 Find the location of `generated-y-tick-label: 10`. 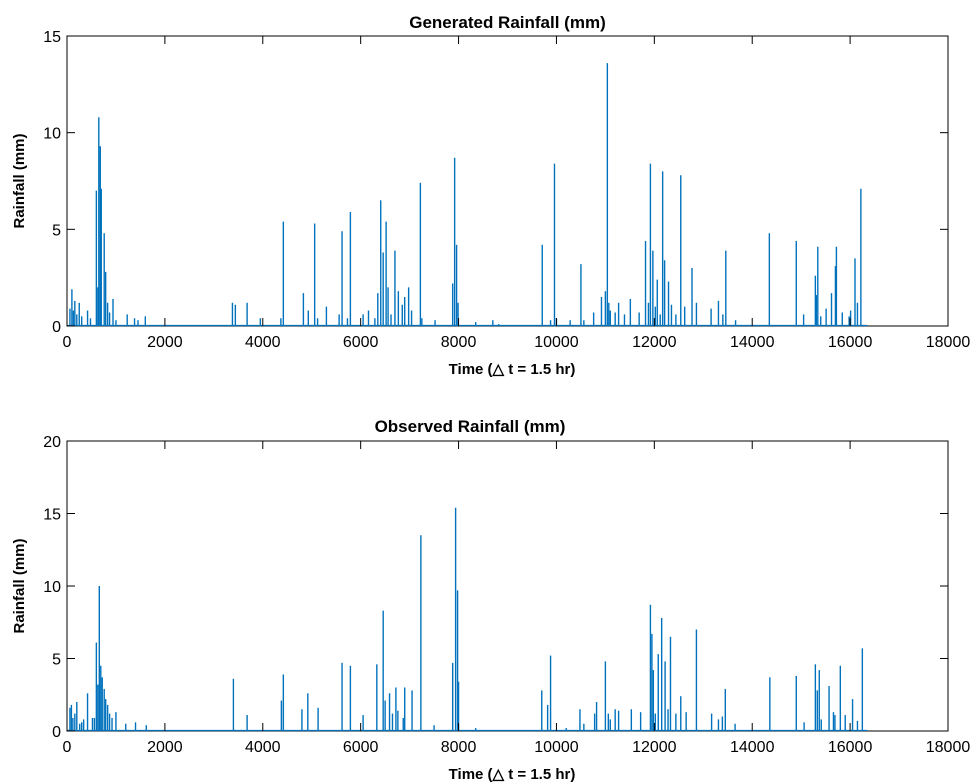

generated-y-tick-label: 10 is located at coordinates (52, 134).